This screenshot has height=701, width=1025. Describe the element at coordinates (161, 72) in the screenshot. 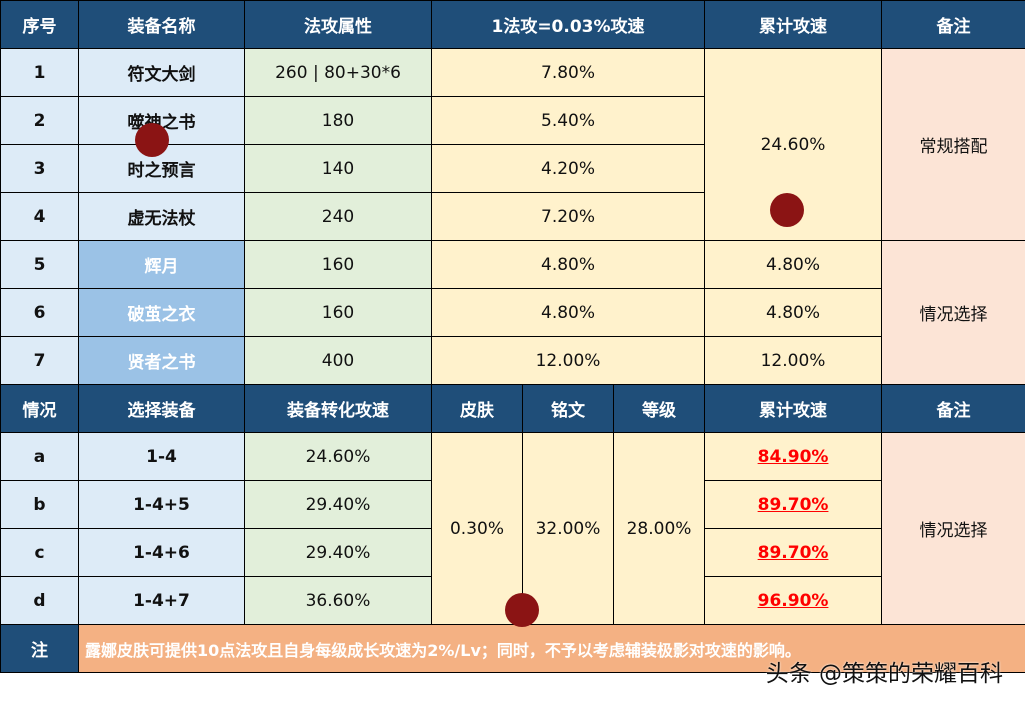

I see `item-name: 符文大剑` at that location.